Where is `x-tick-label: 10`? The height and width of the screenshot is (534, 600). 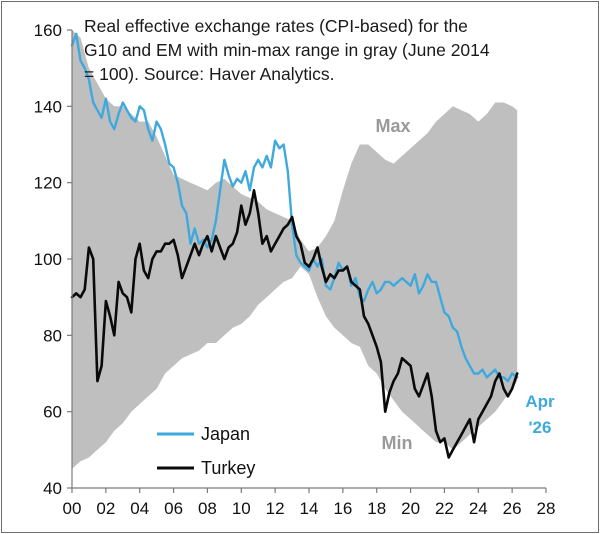
x-tick-label: 10 is located at coordinates (241, 508).